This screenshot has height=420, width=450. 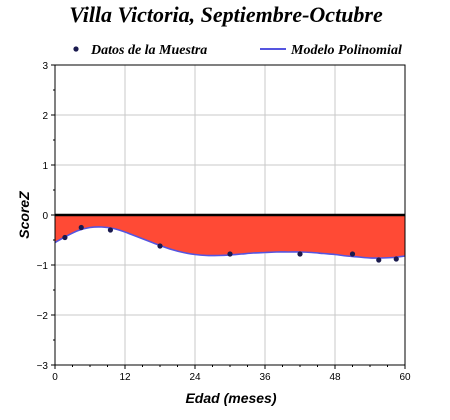 I want to click on legend-marker-sample, so click(x=76, y=49).